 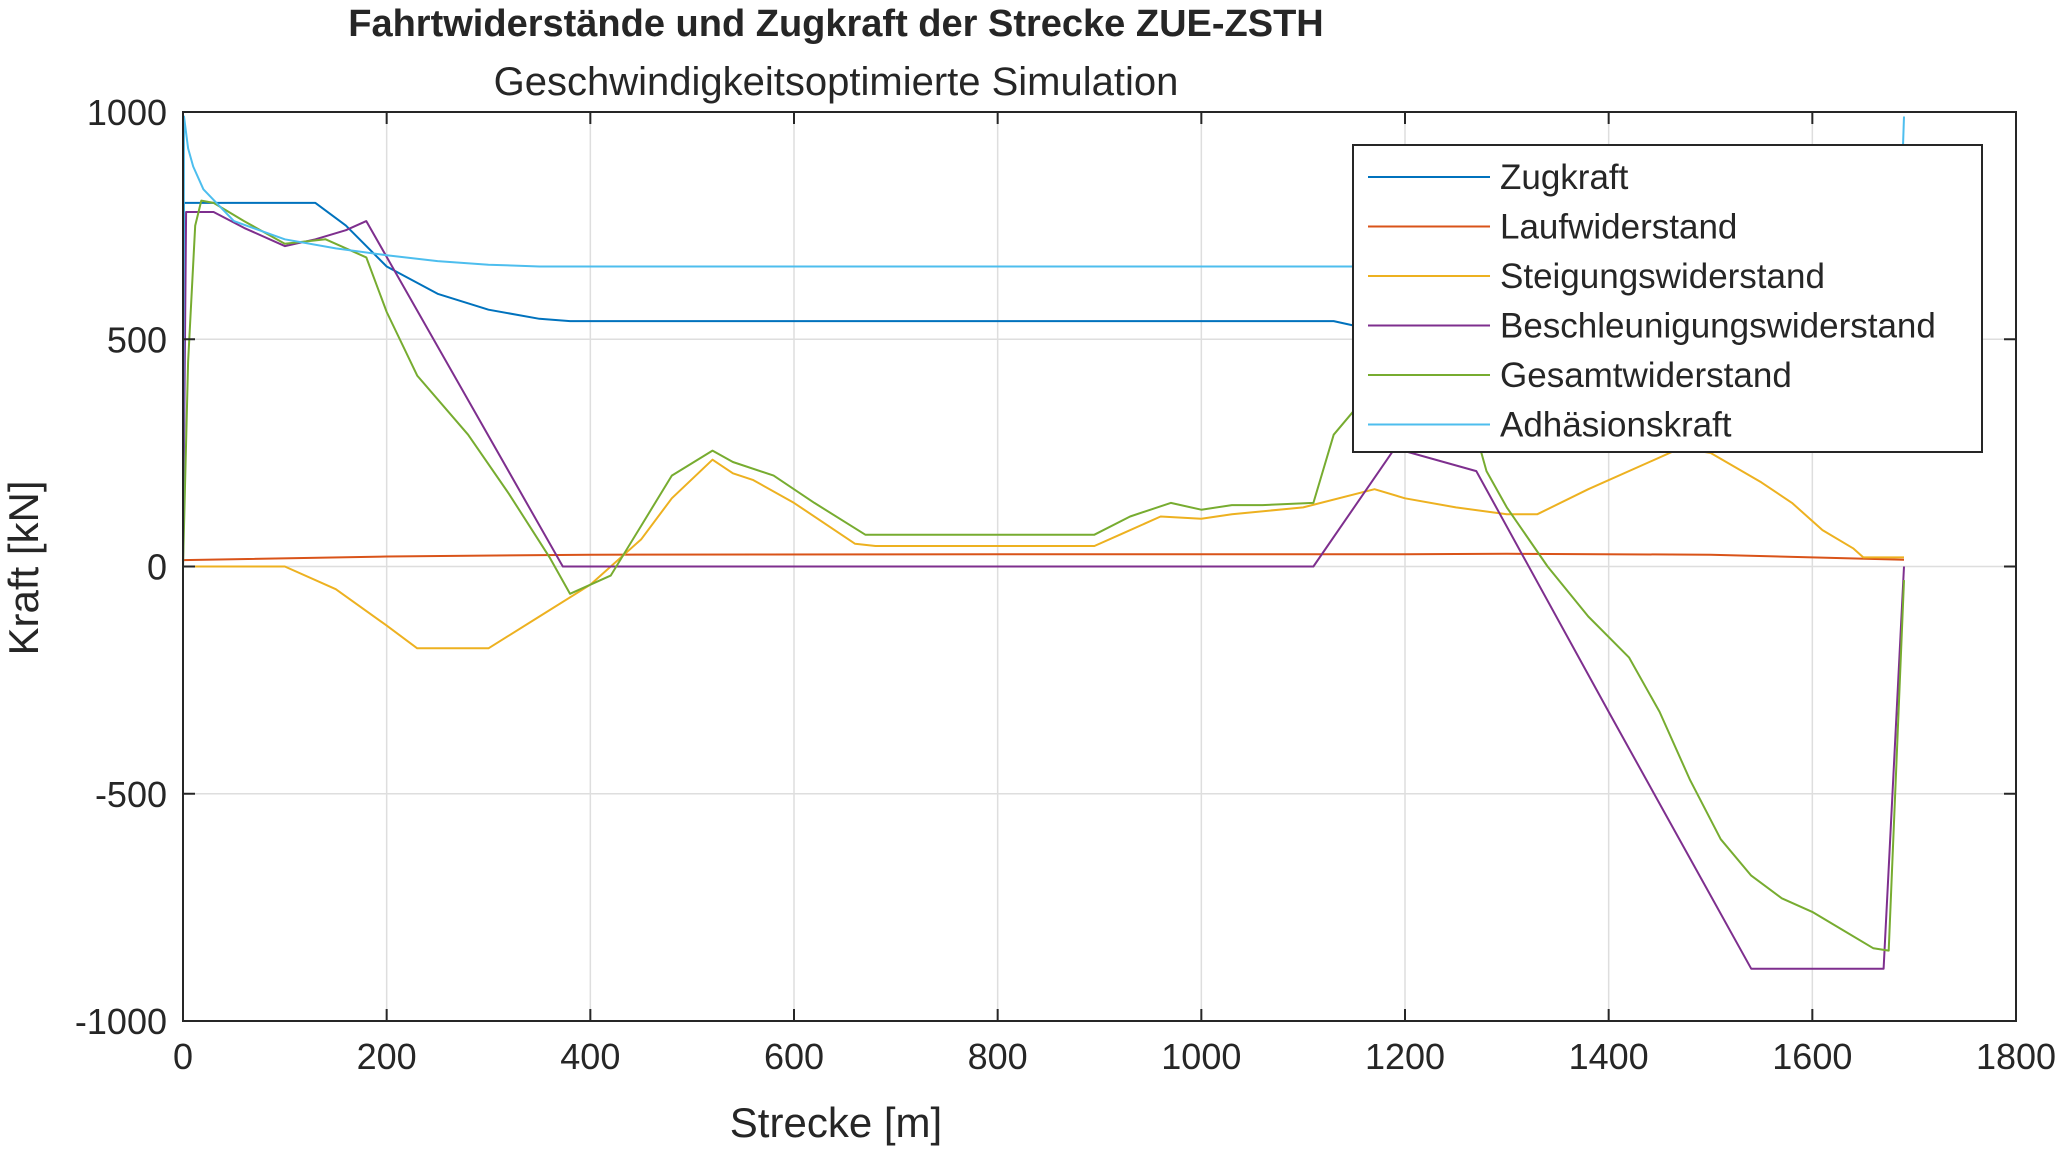 I want to click on y-tick-label: 1000, so click(x=127, y=112).